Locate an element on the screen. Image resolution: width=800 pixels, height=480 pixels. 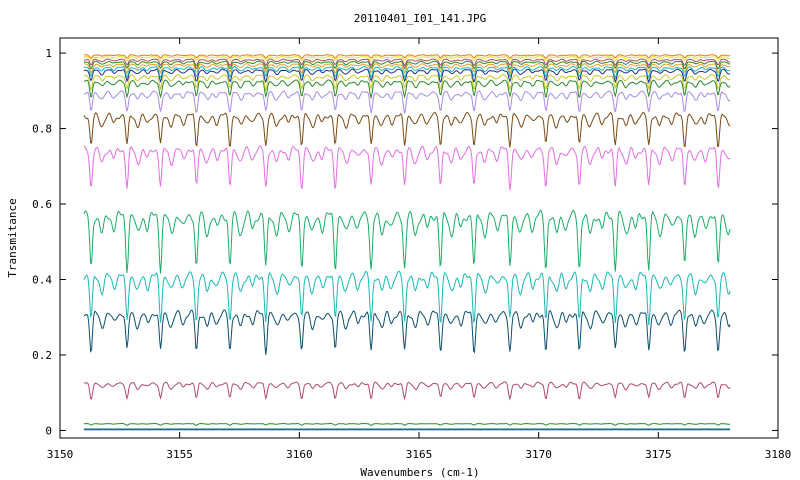
y-tick-label: 0.8 is located at coordinates (42, 129).